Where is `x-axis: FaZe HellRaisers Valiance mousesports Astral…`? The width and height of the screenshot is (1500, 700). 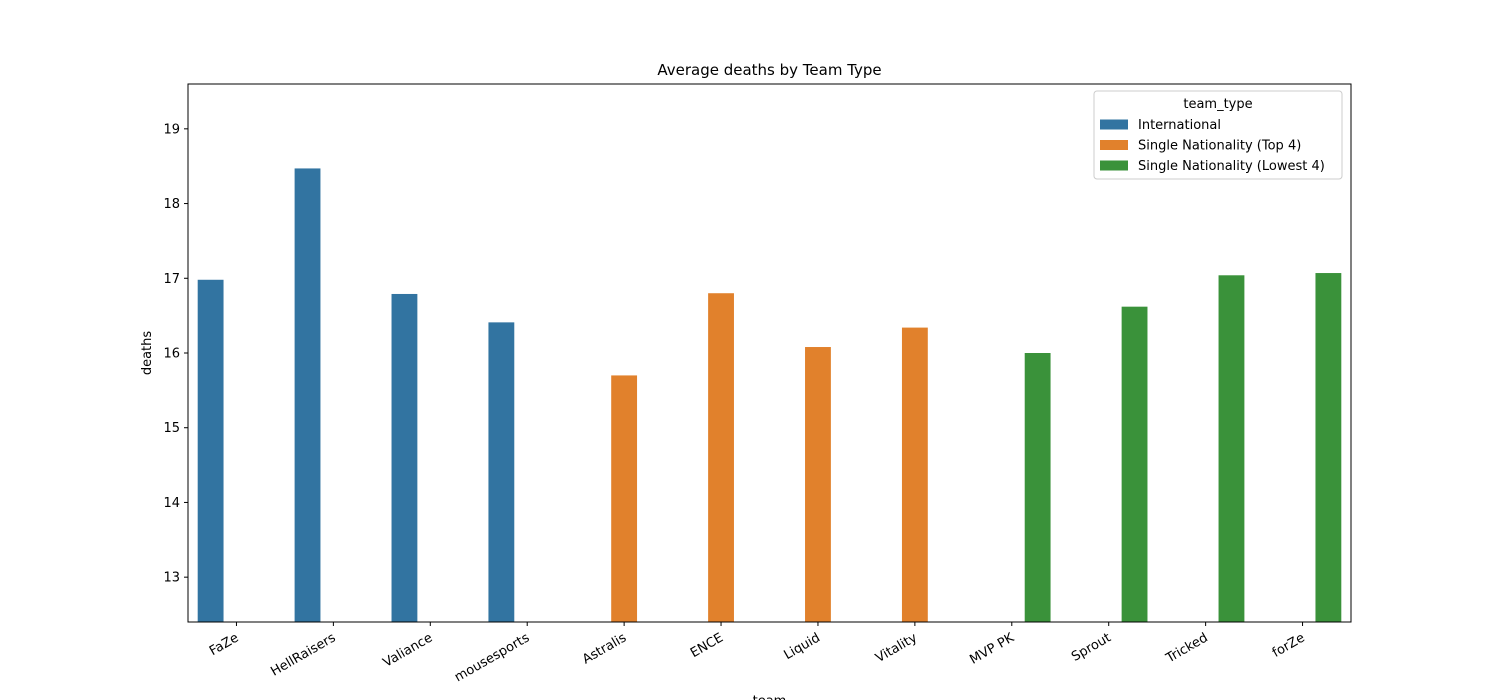 x-axis: FaZe HellRaisers Valiance mousesports Astral… is located at coordinates (757, 653).